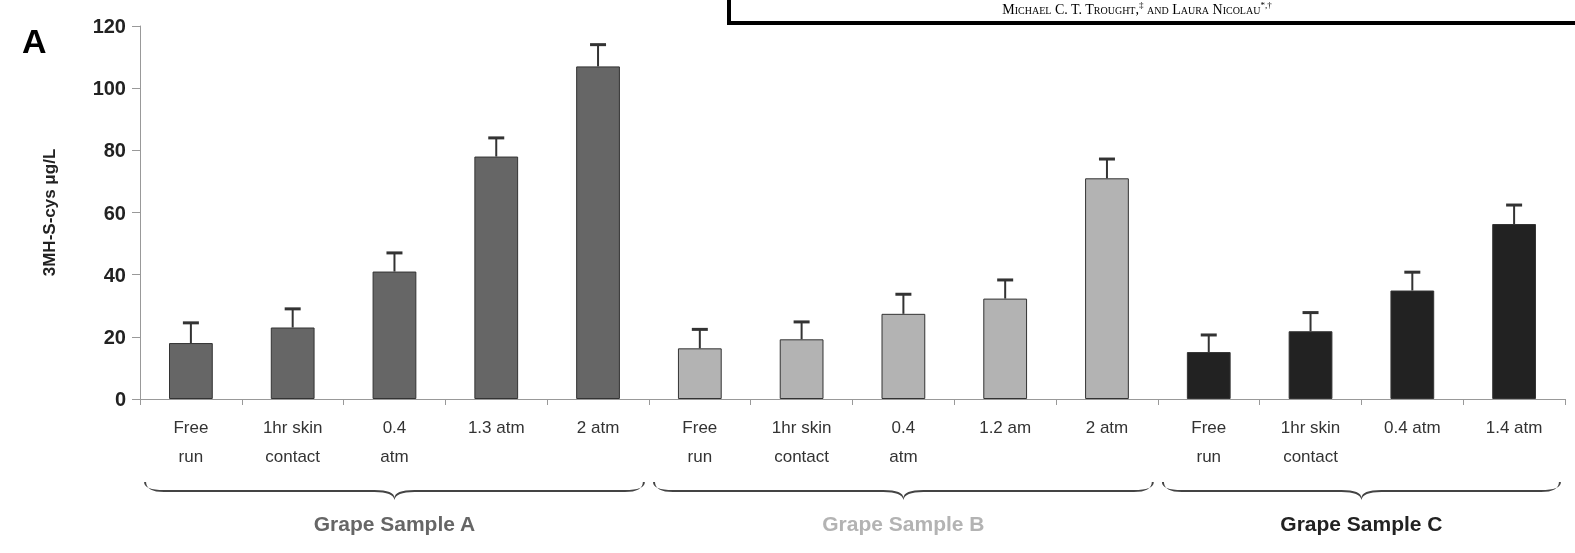 The height and width of the screenshot is (553, 1575). I want to click on text: Grape Sample C, so click(1361, 524).